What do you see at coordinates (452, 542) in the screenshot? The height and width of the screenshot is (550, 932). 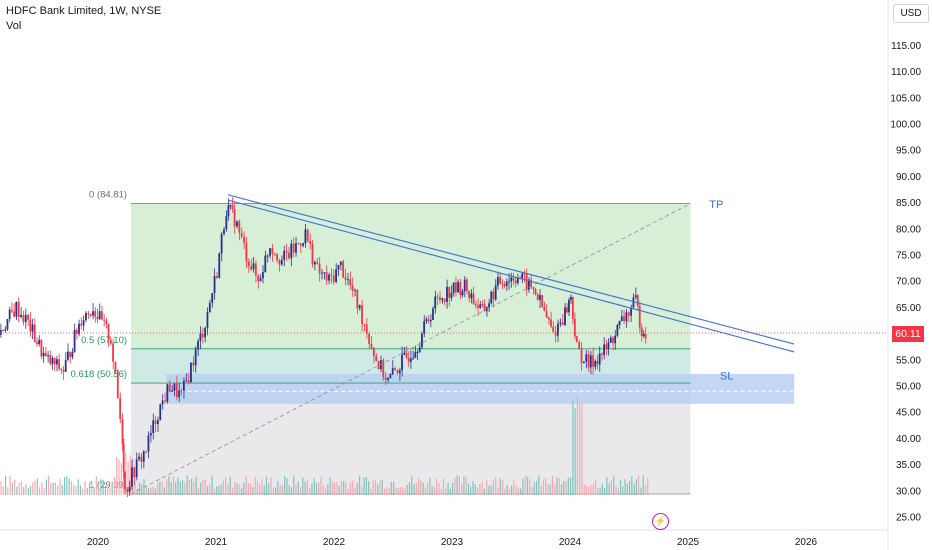 I see `x-tick-label: 2023` at bounding box center [452, 542].